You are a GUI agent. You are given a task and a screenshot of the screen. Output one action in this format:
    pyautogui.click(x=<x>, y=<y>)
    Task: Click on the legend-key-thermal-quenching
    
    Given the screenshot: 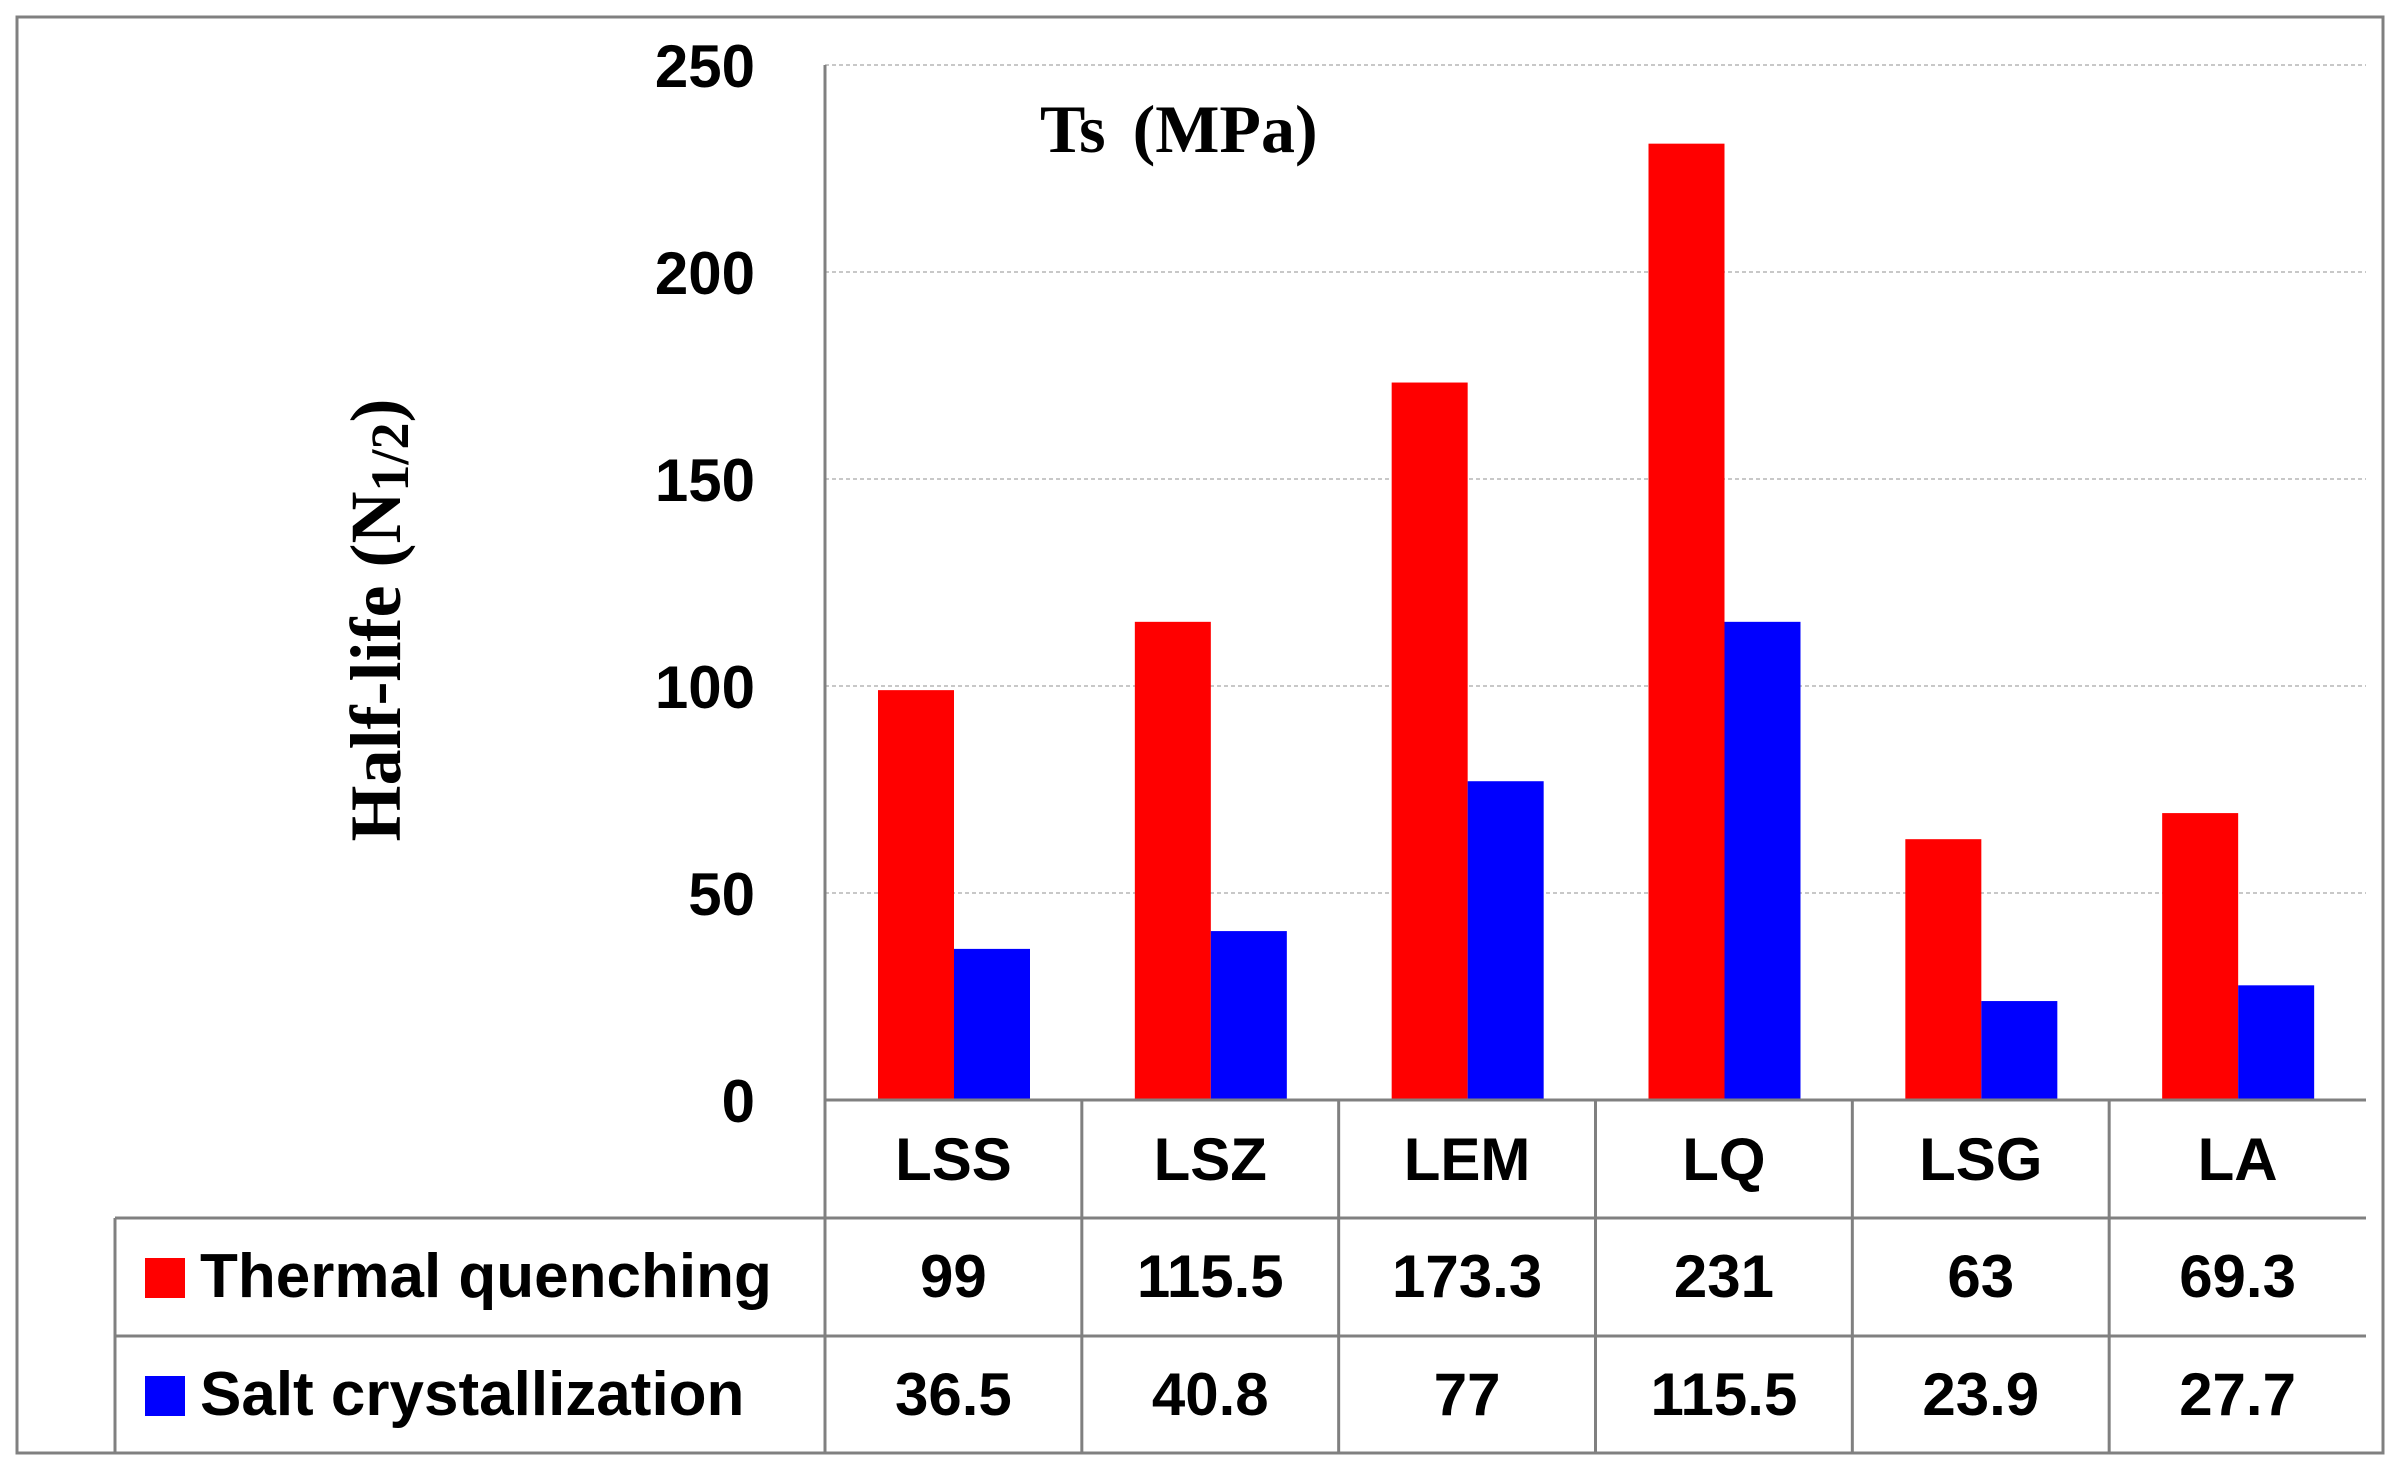 What is the action you would take?
    pyautogui.click(x=165, y=1278)
    